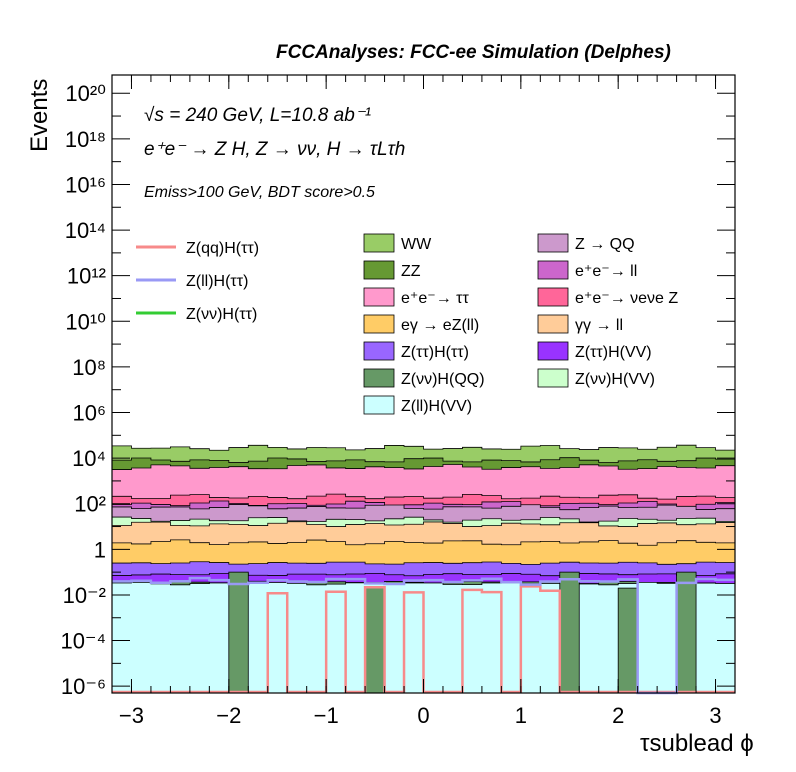  Describe the element at coordinates (411, 271) in the screenshot. I see `legend-box-label: ZZ` at that location.